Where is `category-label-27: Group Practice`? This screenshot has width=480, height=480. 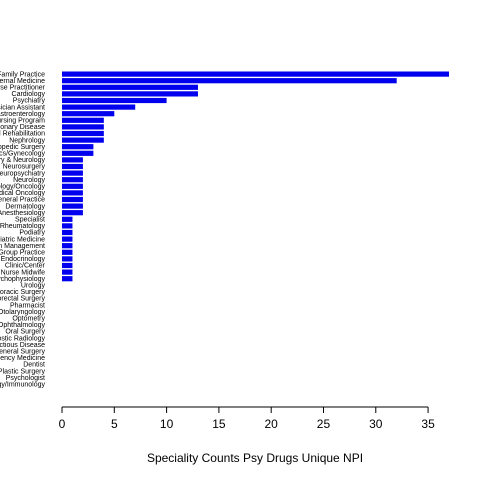
category-label-27: Group Practice is located at coordinates (22, 253).